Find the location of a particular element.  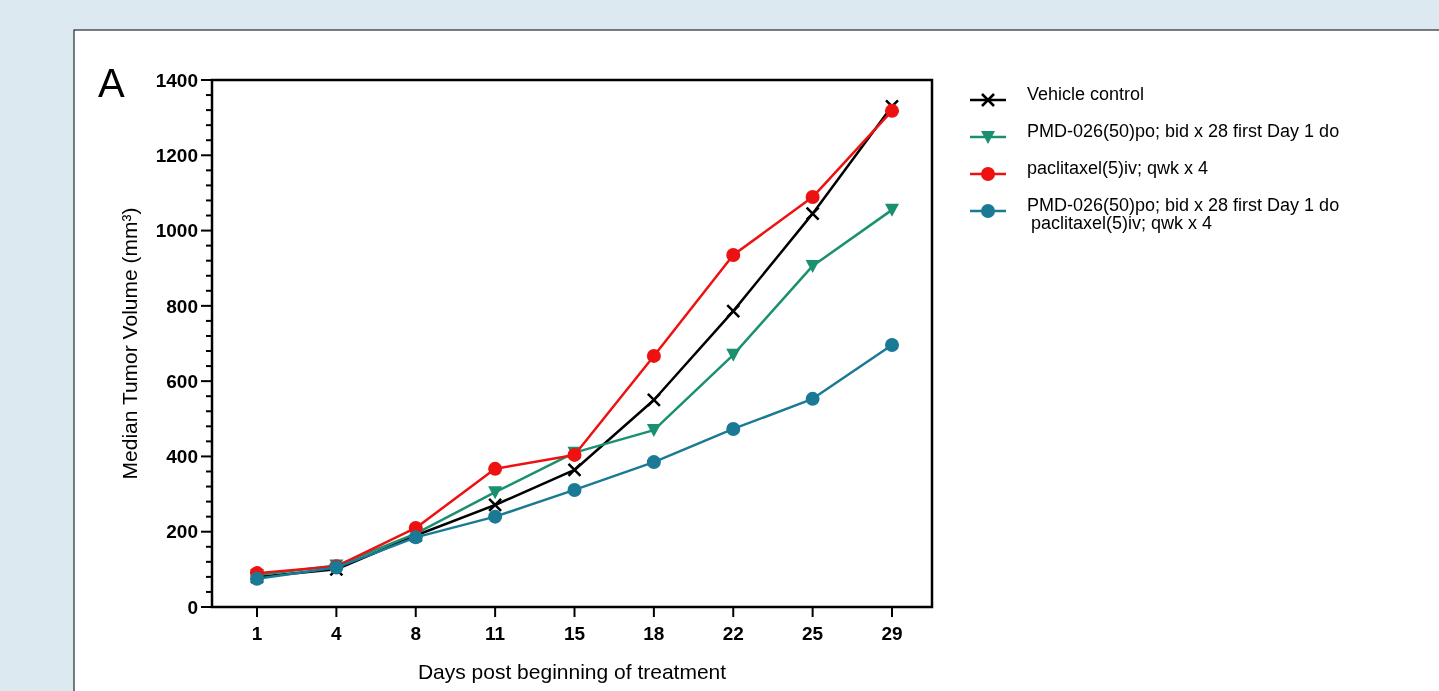

y-tick-label: 1200 is located at coordinates (176, 155).